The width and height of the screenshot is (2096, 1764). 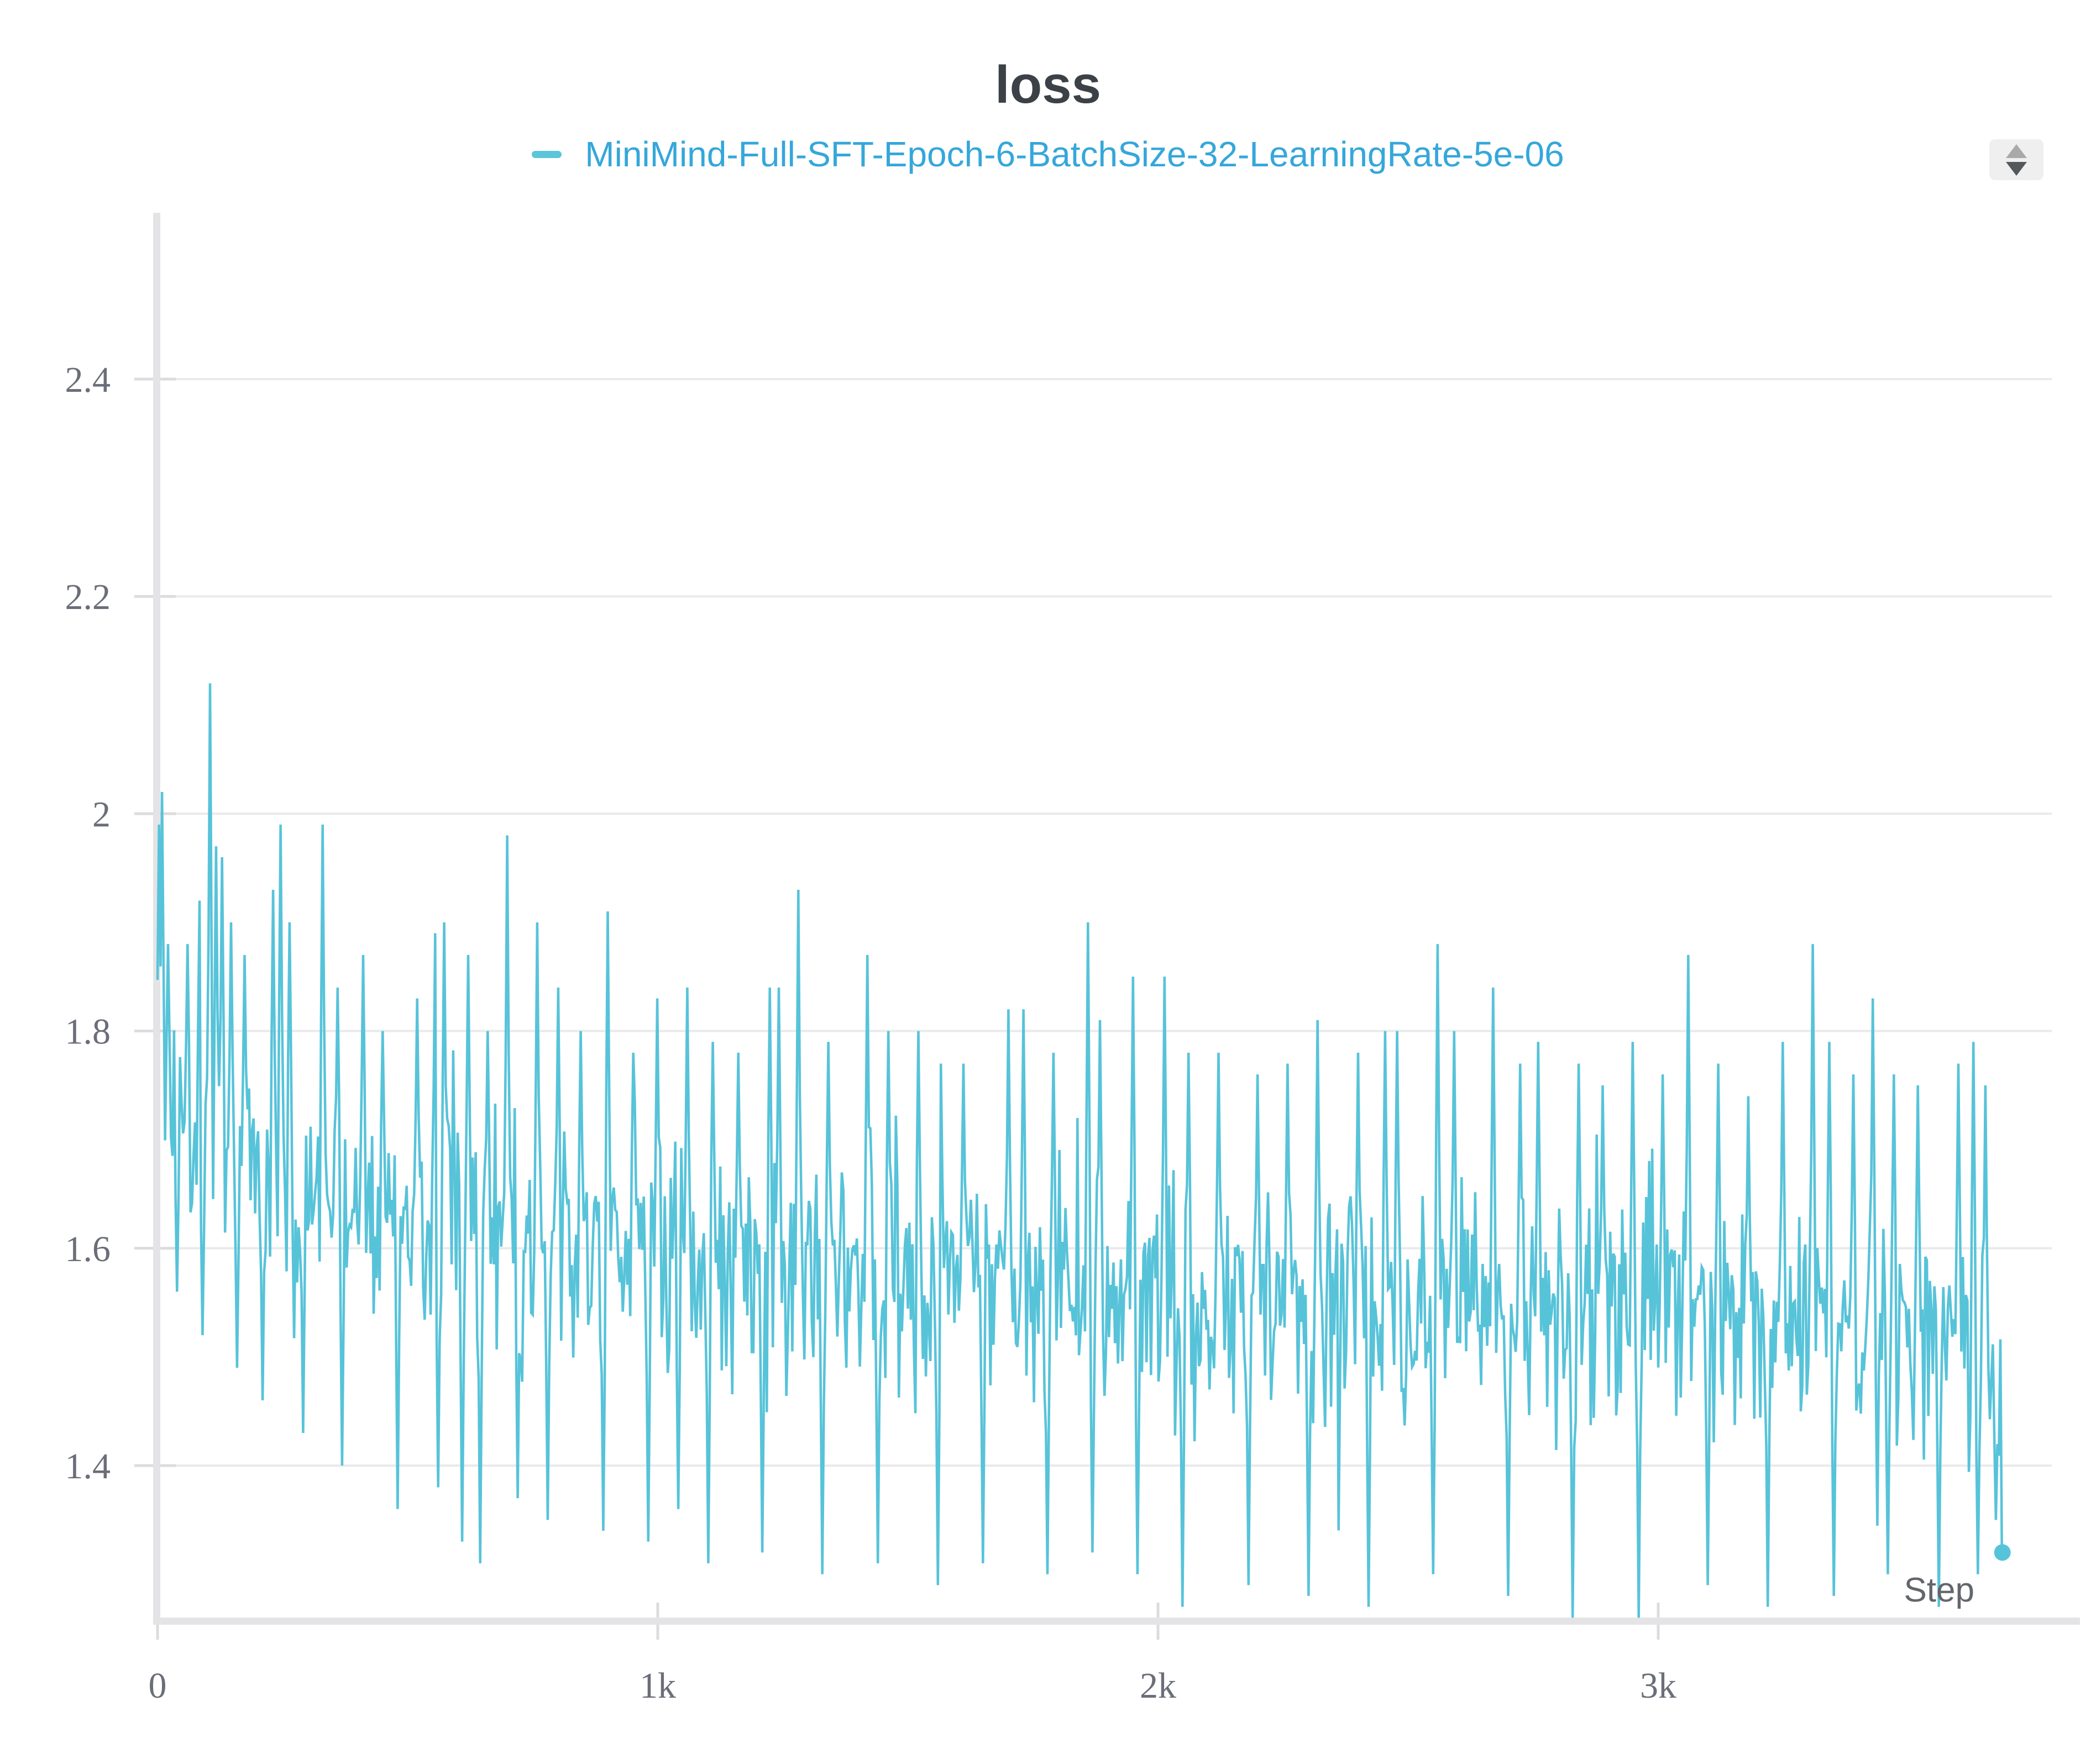 I want to click on y-axis-tick-label: 2.2, so click(x=88, y=597).